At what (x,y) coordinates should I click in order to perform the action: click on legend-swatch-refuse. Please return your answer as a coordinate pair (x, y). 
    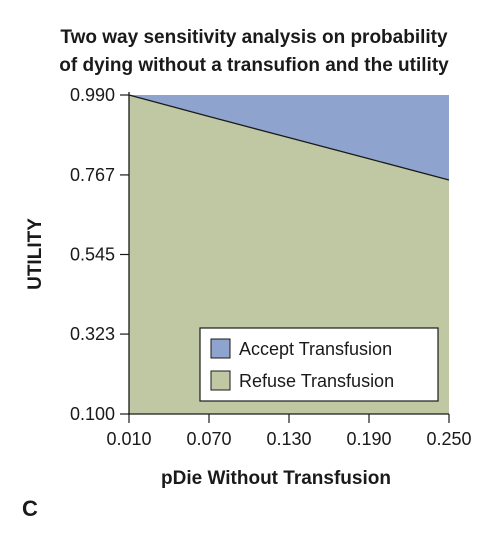
    Looking at the image, I should click on (220, 380).